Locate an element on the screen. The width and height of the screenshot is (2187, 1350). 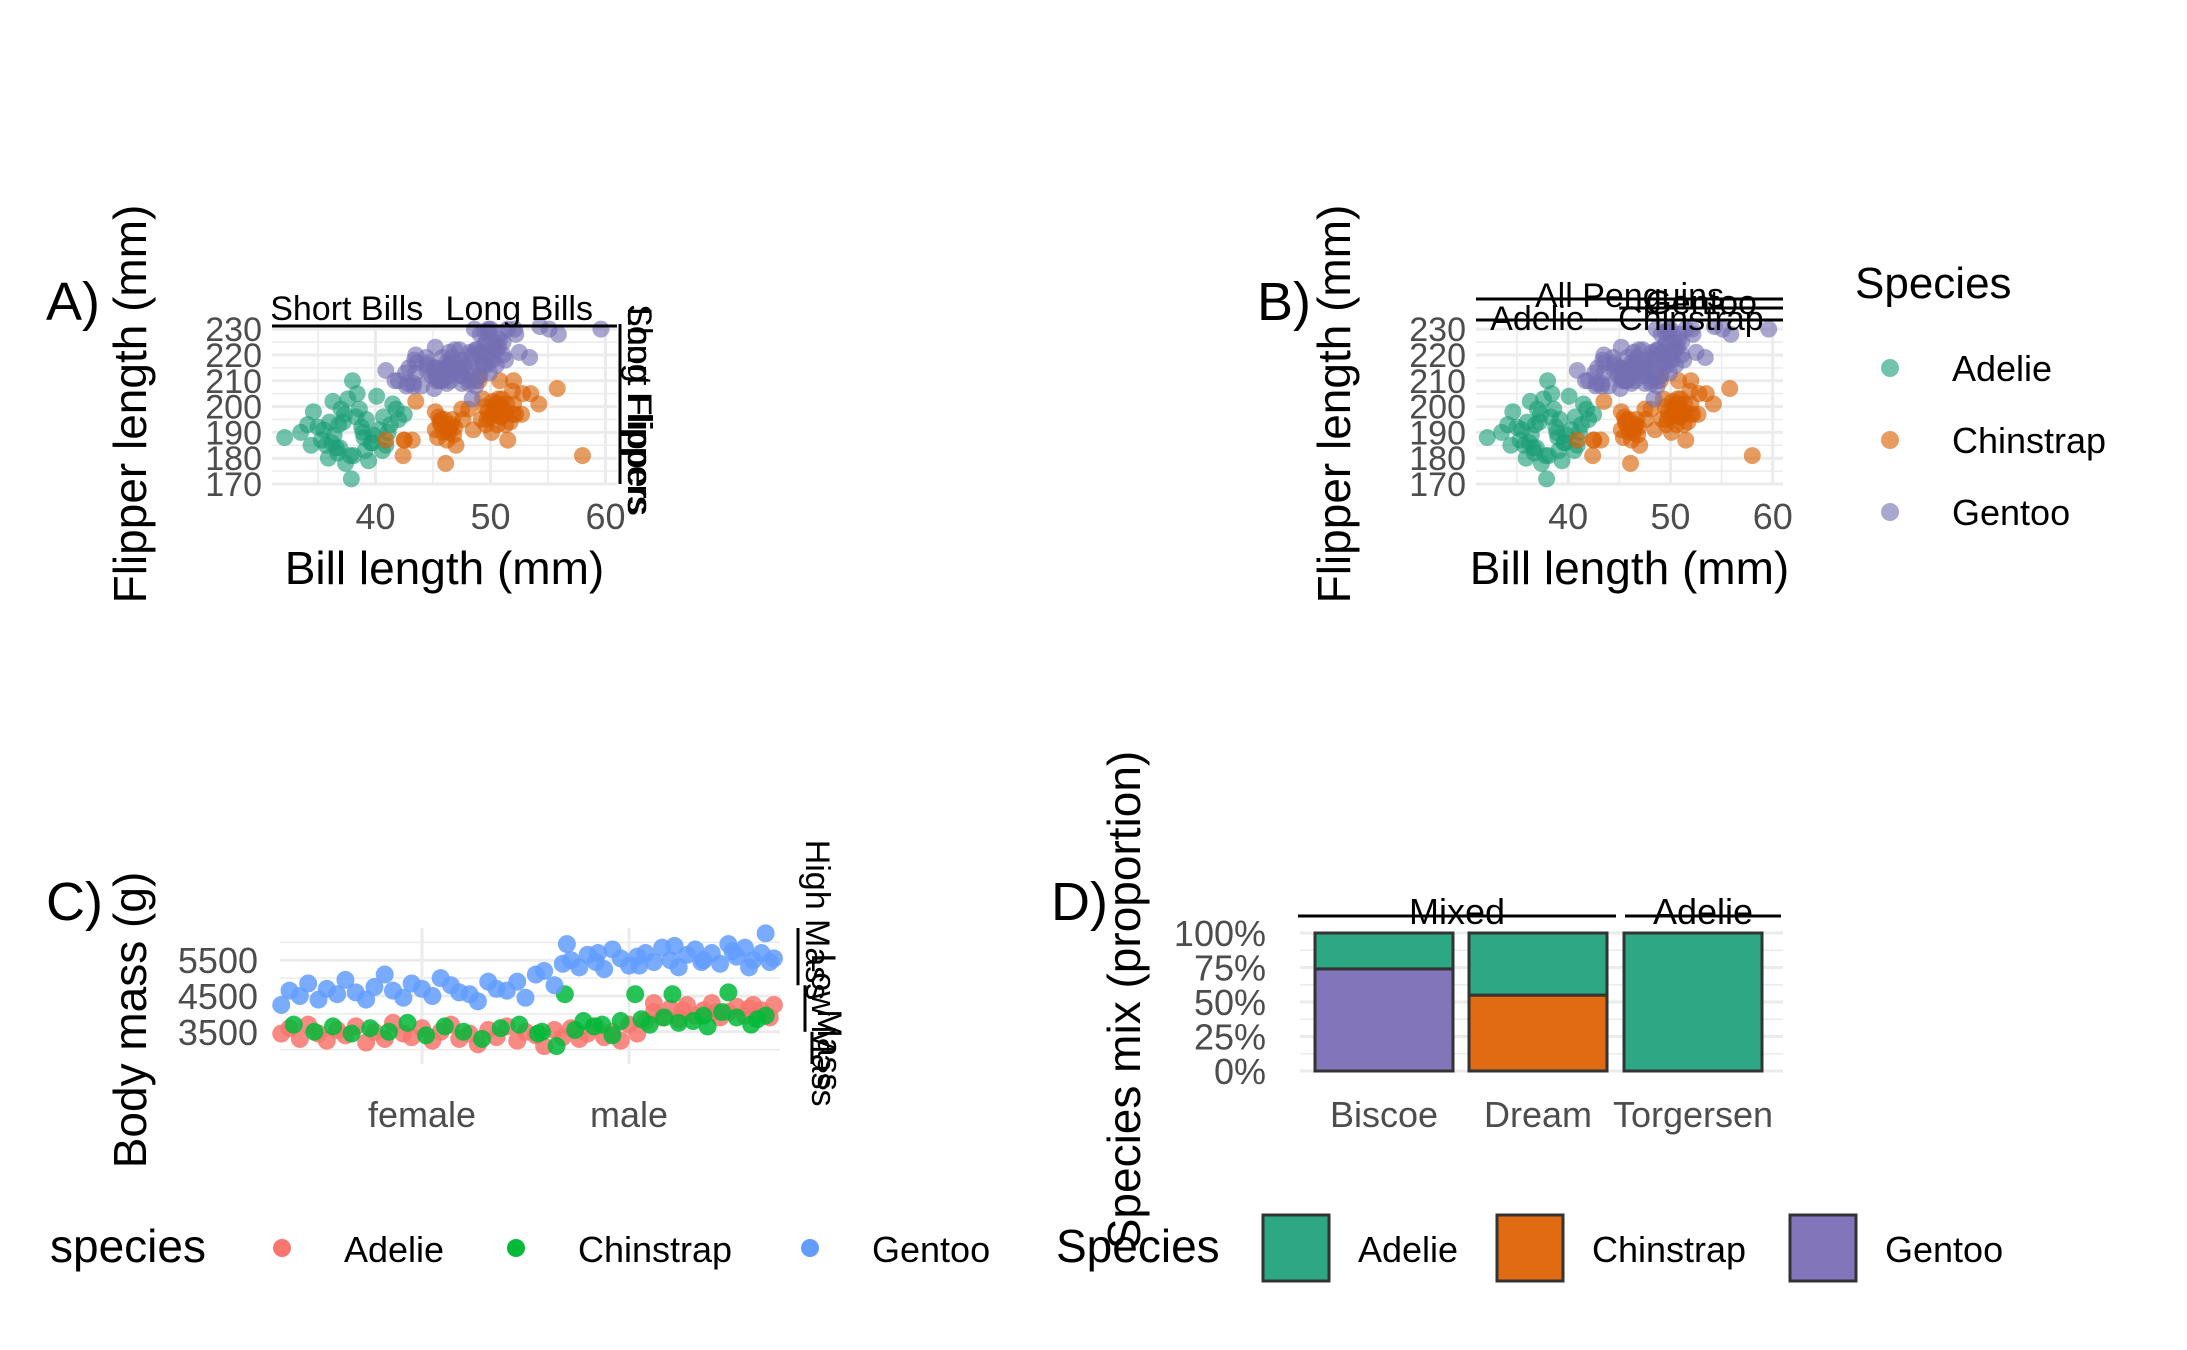
bracket-label: Long Flippers is located at coordinates (639, 410).